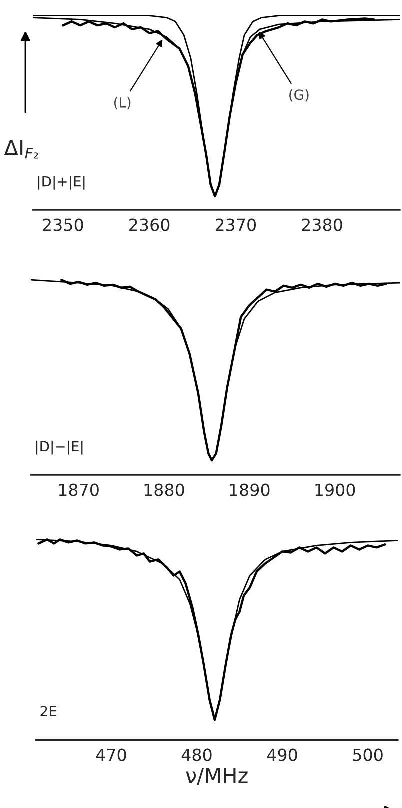 This screenshot has width=402, height=808. I want to click on x-tick-label: 1880, so click(164, 490).